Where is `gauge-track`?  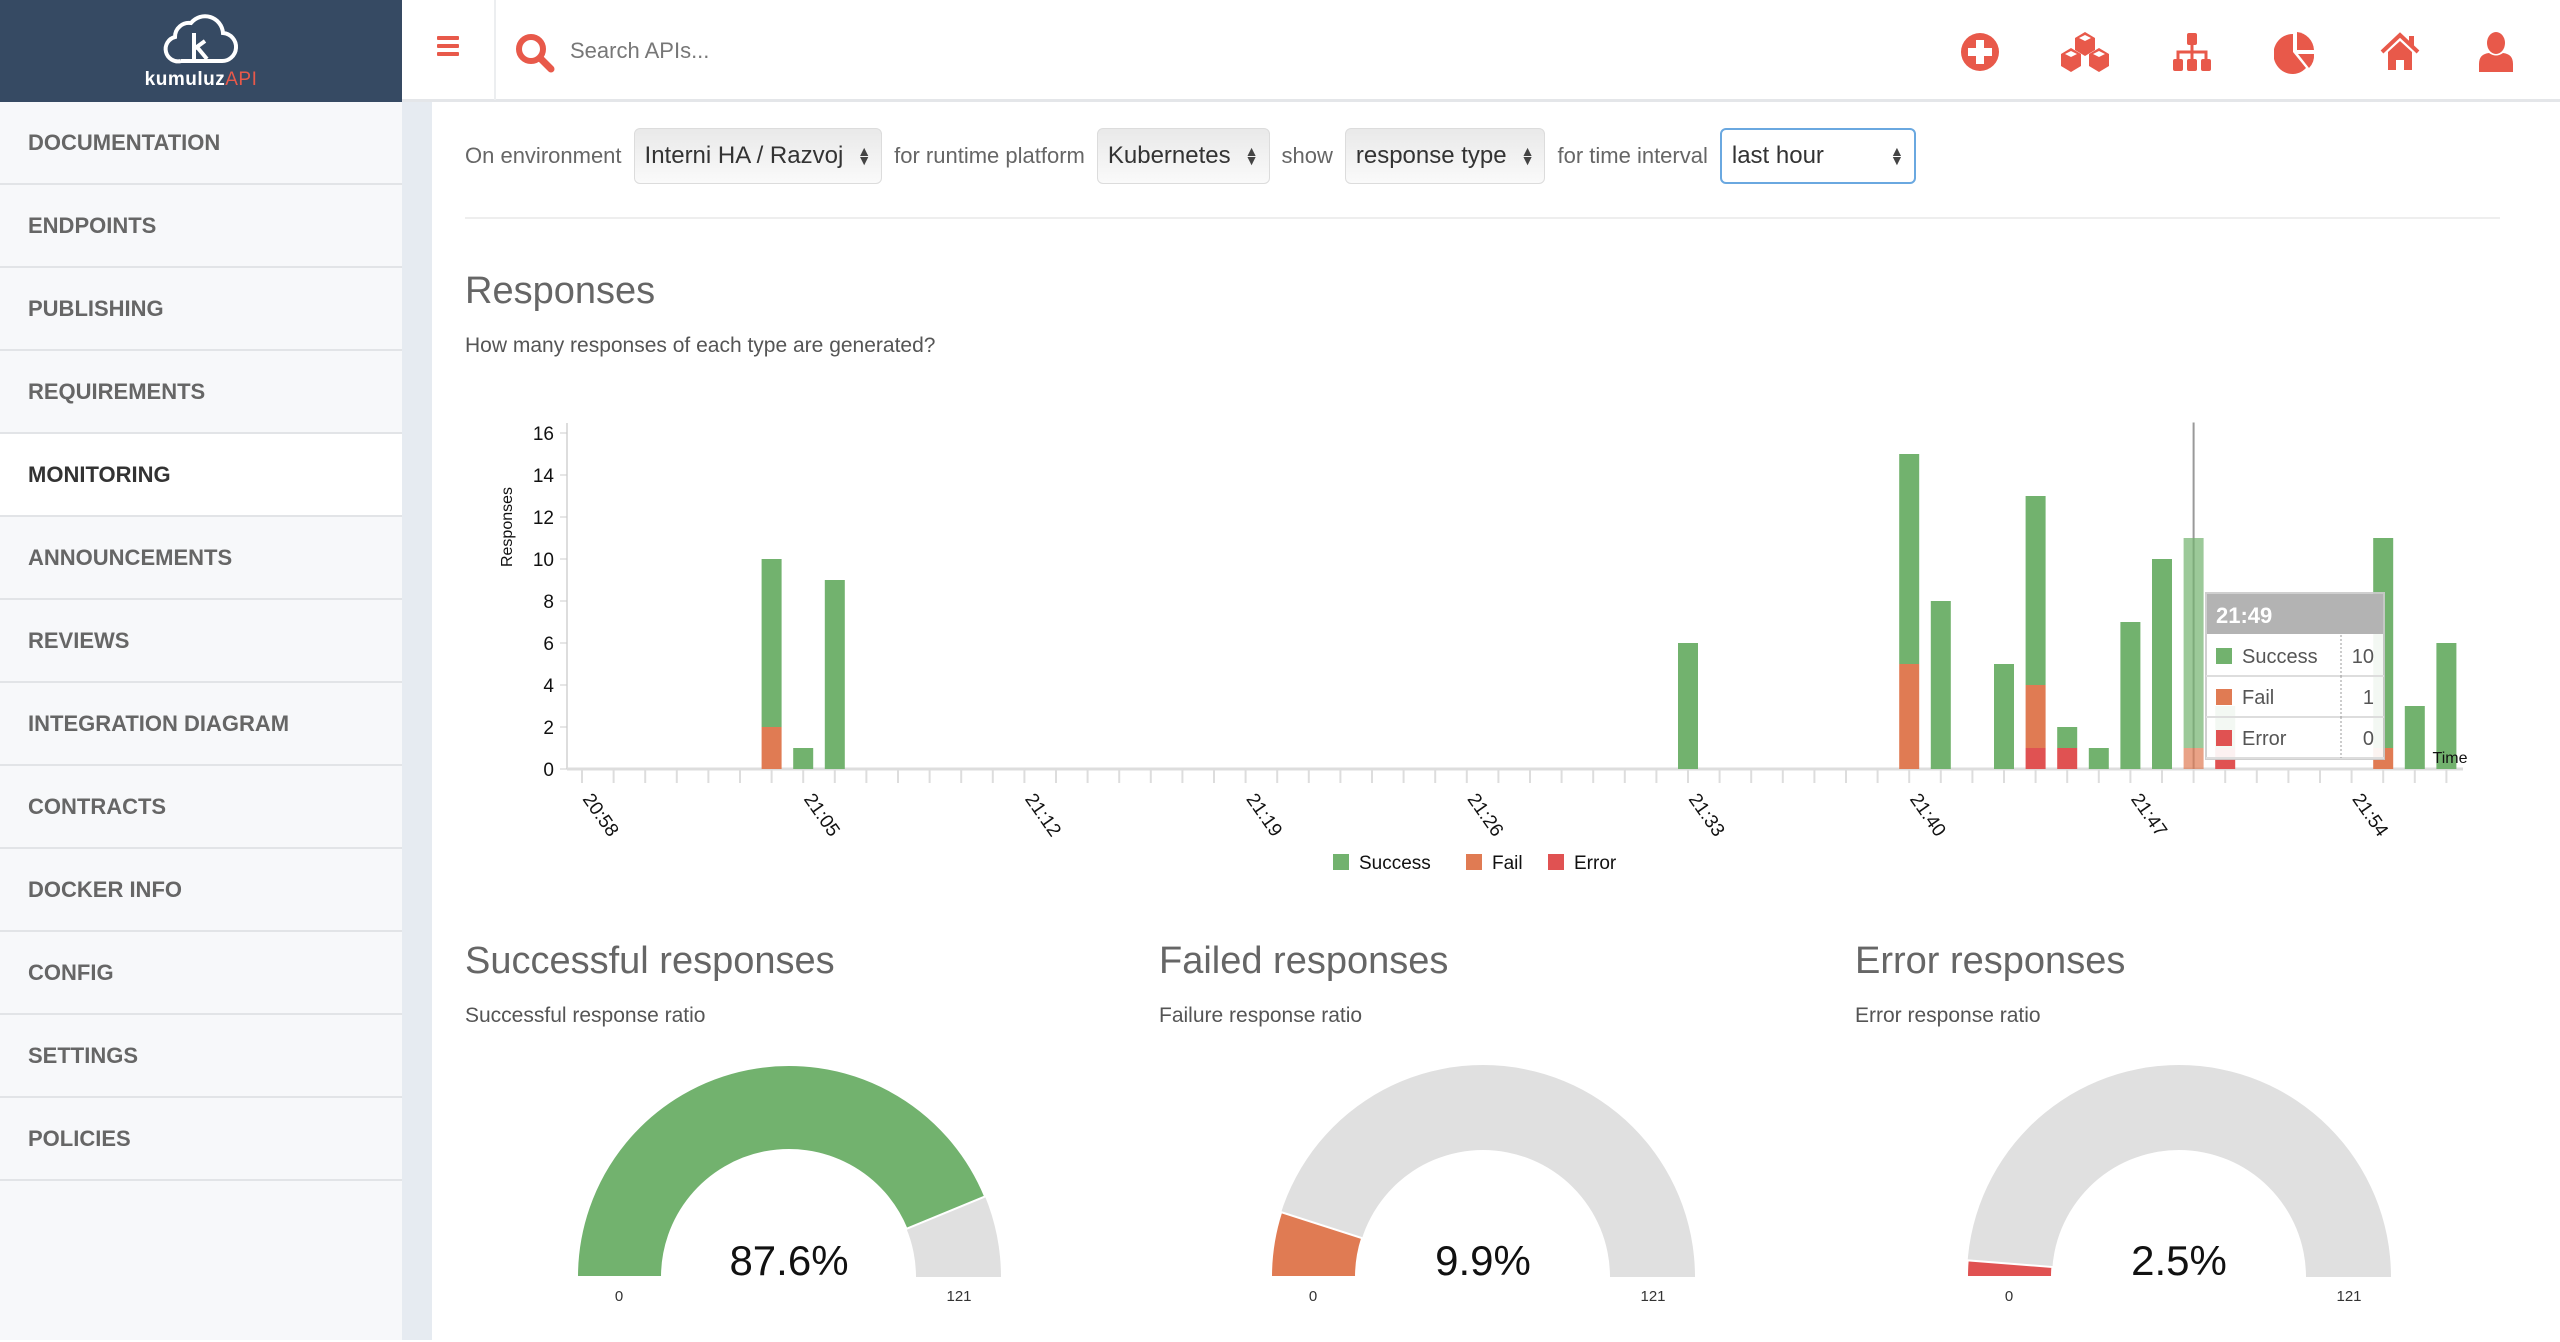
gauge-track is located at coordinates (1483, 1171).